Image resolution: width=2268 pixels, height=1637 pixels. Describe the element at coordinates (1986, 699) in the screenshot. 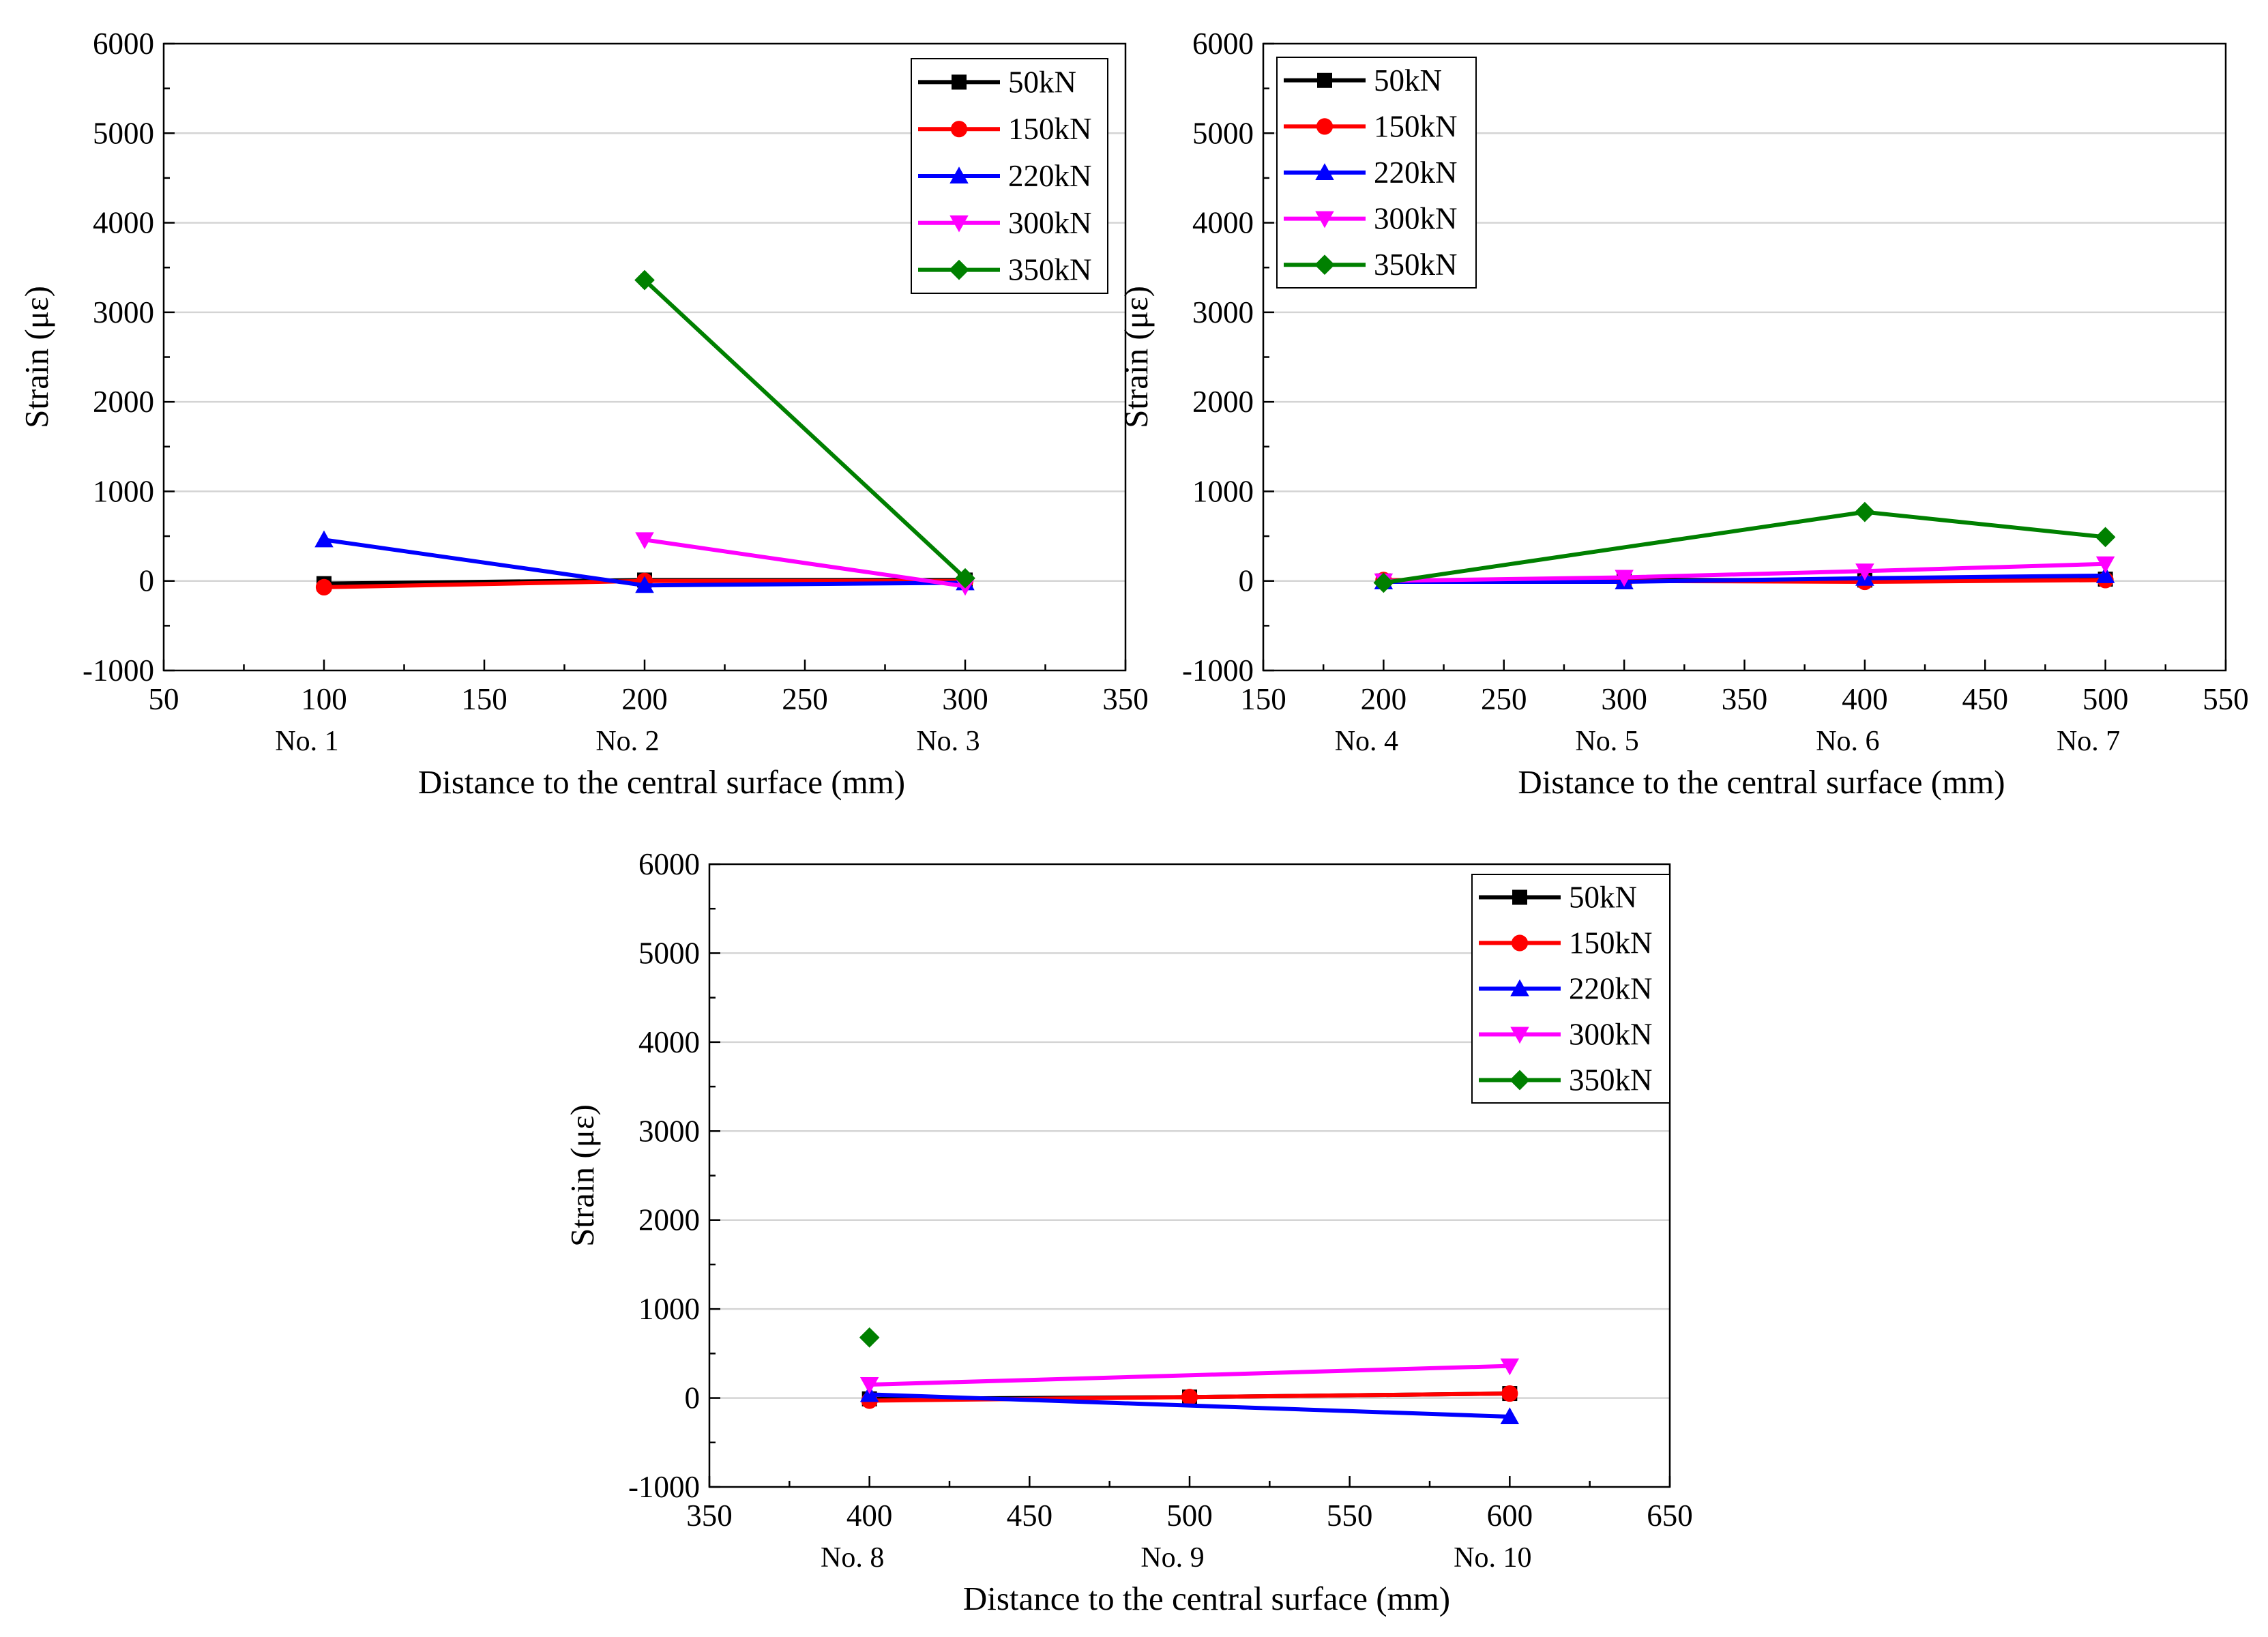

I see `p2-x-tick-label: 450` at that location.